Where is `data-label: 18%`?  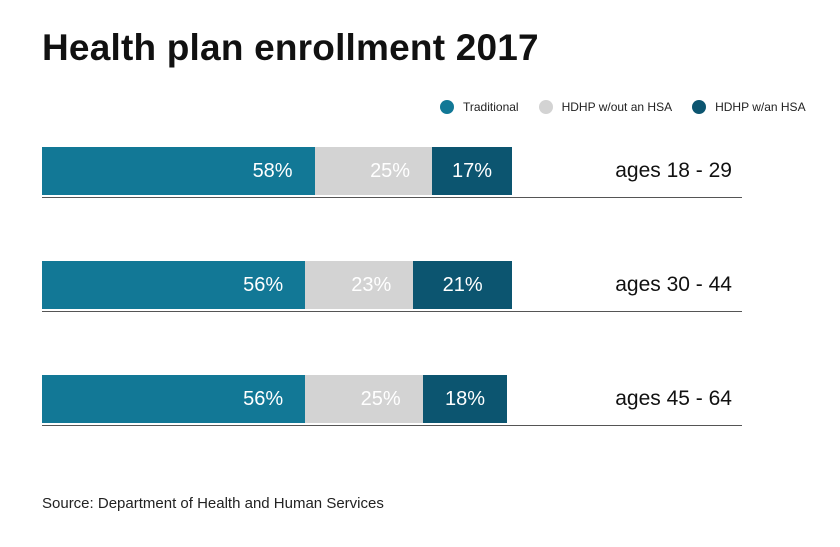
data-label: 18% is located at coordinates (464, 398).